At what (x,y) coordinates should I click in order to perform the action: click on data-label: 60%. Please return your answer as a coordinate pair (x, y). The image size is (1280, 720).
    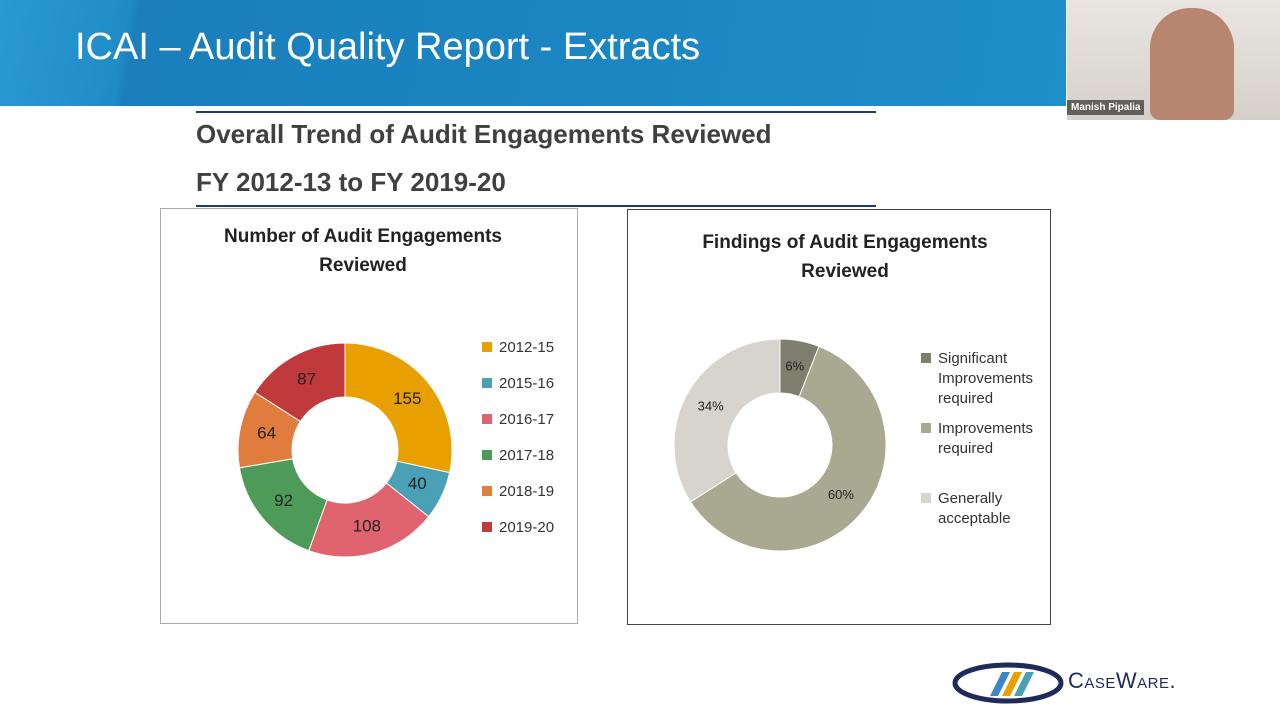
    Looking at the image, I should click on (841, 494).